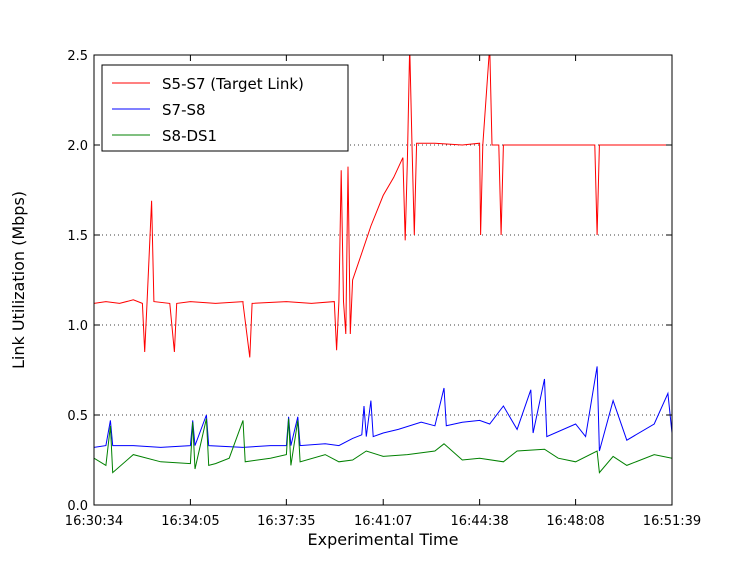 The image size is (747, 561). I want to click on y-tick-label: 2.5, so click(77, 56).